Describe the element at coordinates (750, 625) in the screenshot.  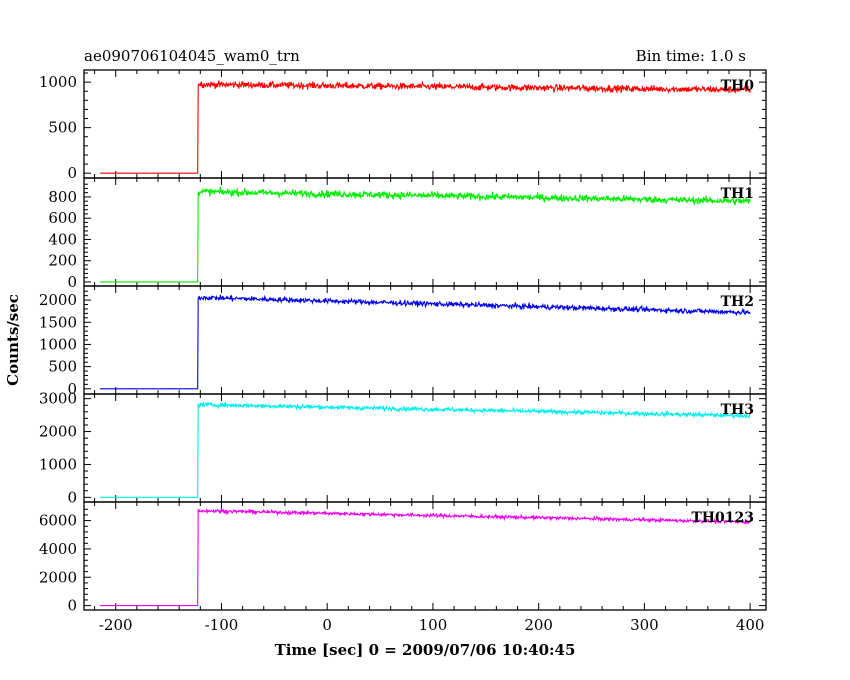
I see `x-tick-label: 400` at that location.